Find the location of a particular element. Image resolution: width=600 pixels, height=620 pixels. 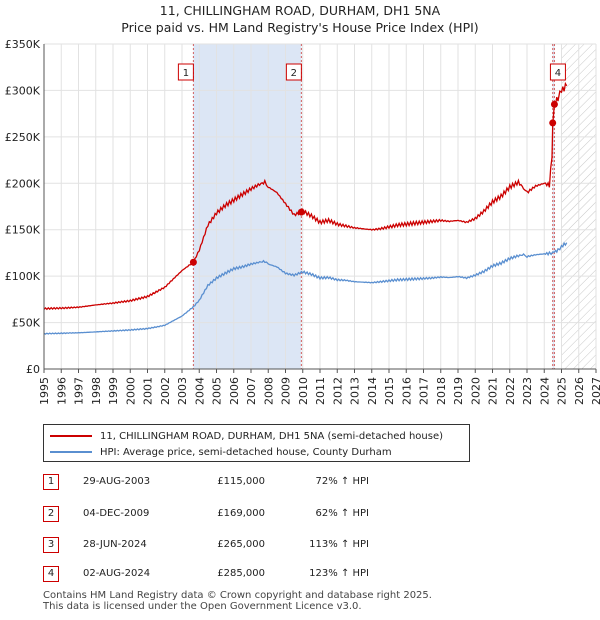

transaction-number: 1 is located at coordinates (51, 482).